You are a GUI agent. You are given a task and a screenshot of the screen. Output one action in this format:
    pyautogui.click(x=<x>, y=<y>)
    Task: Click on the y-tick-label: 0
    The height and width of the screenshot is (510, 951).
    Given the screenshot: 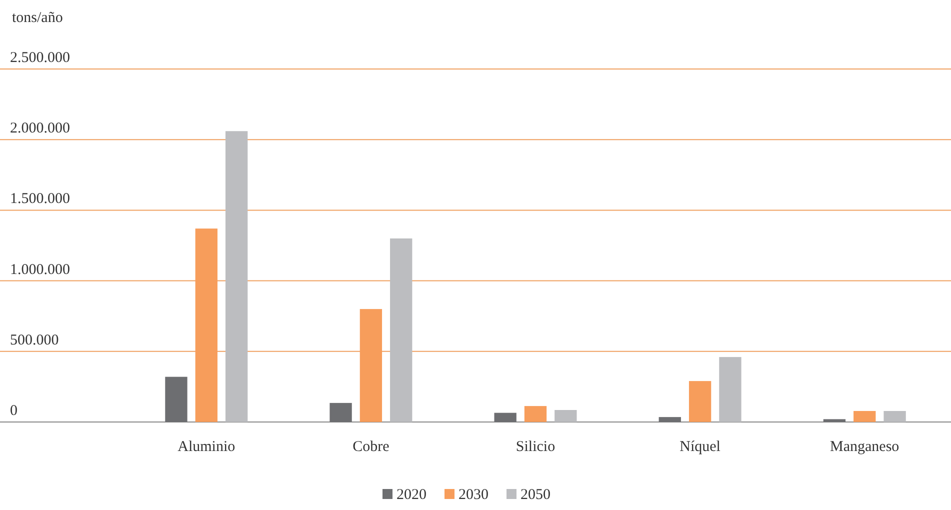 What is the action you would take?
    pyautogui.click(x=14, y=411)
    